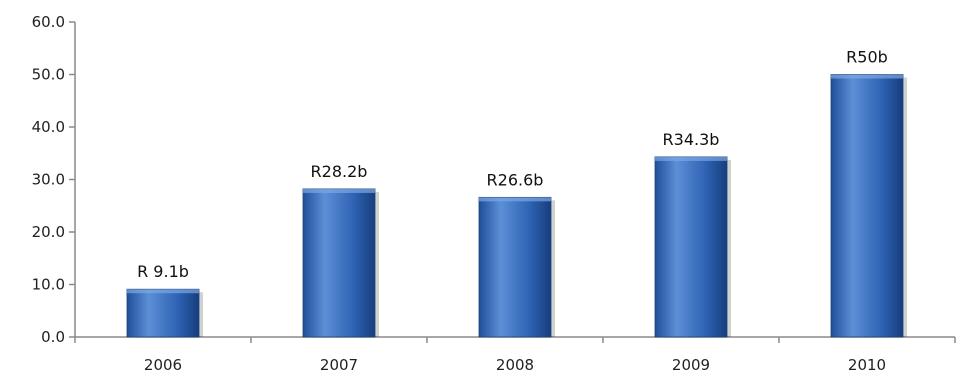 This screenshot has width=966, height=390. Describe the element at coordinates (691, 139) in the screenshot. I see `data-label-2009: R34.3b` at that location.